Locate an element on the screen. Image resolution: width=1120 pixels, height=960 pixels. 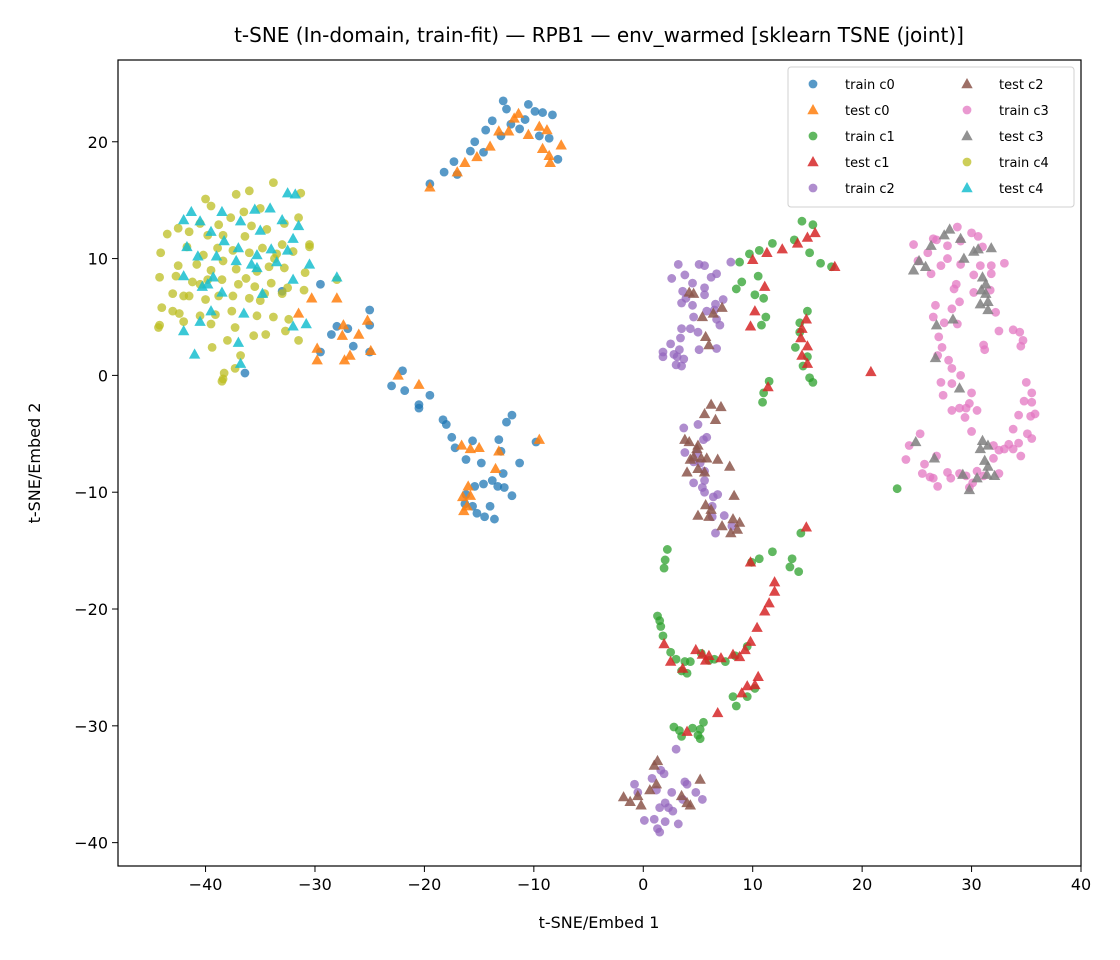
legend-item: test c3 is located at coordinates (1002, 137).